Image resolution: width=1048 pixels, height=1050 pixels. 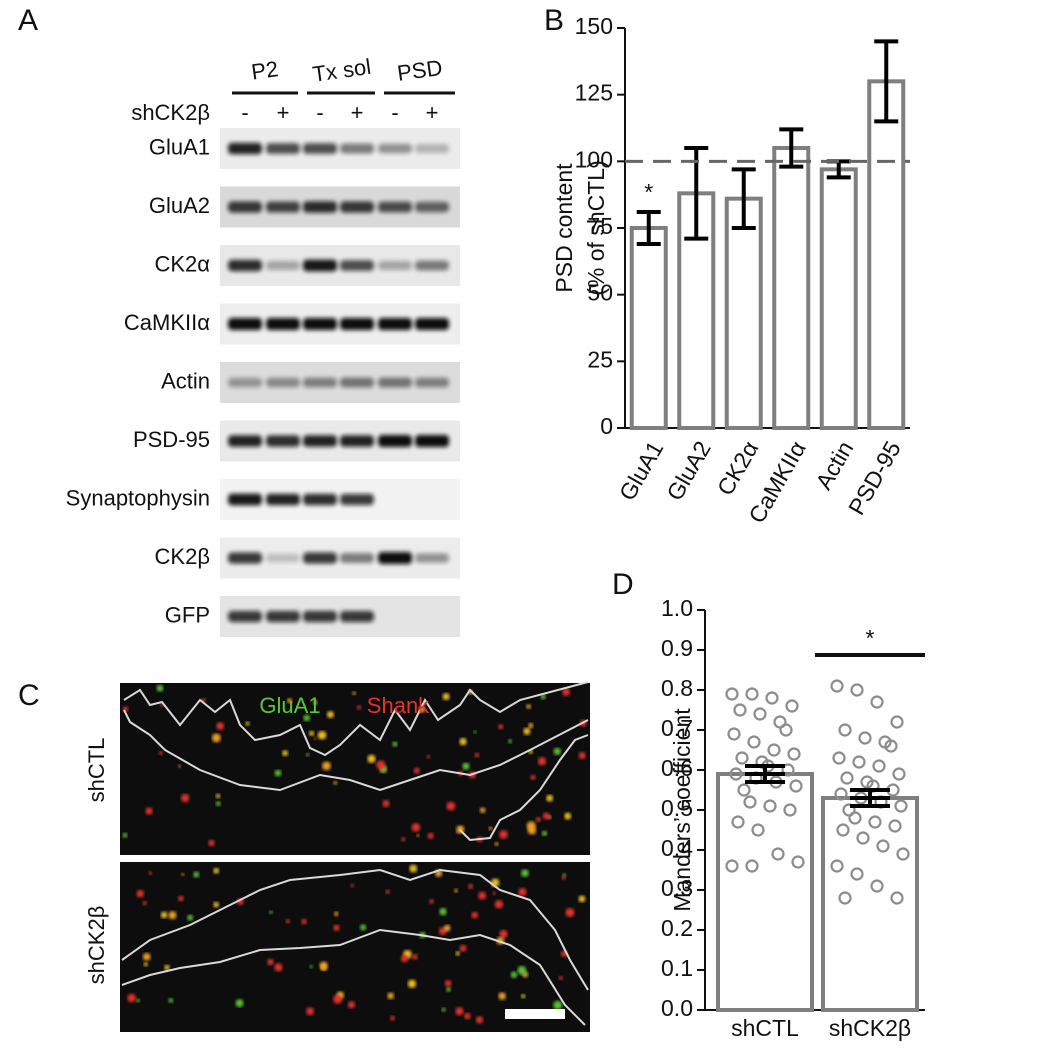 I want to click on y-tick-label: 100, so click(x=594, y=159).